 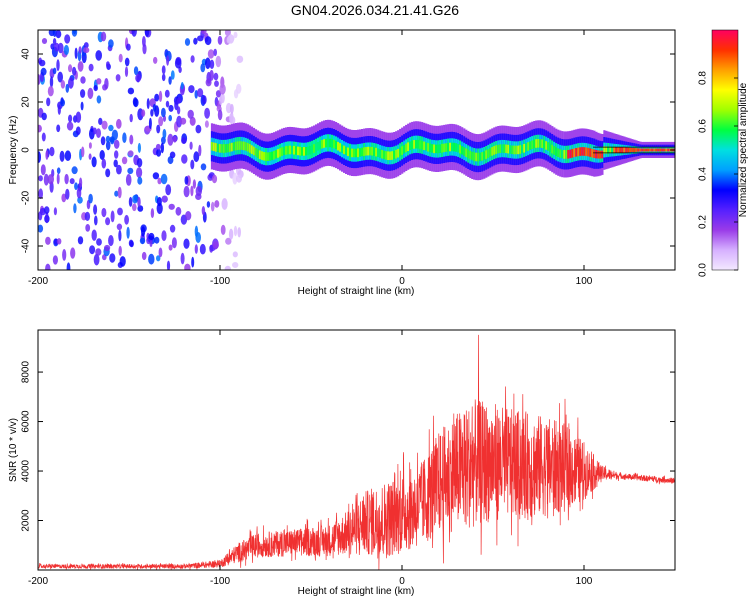 I want to click on spectrogram-y-axis-title: Frequency (Hz), so click(x=13, y=150).